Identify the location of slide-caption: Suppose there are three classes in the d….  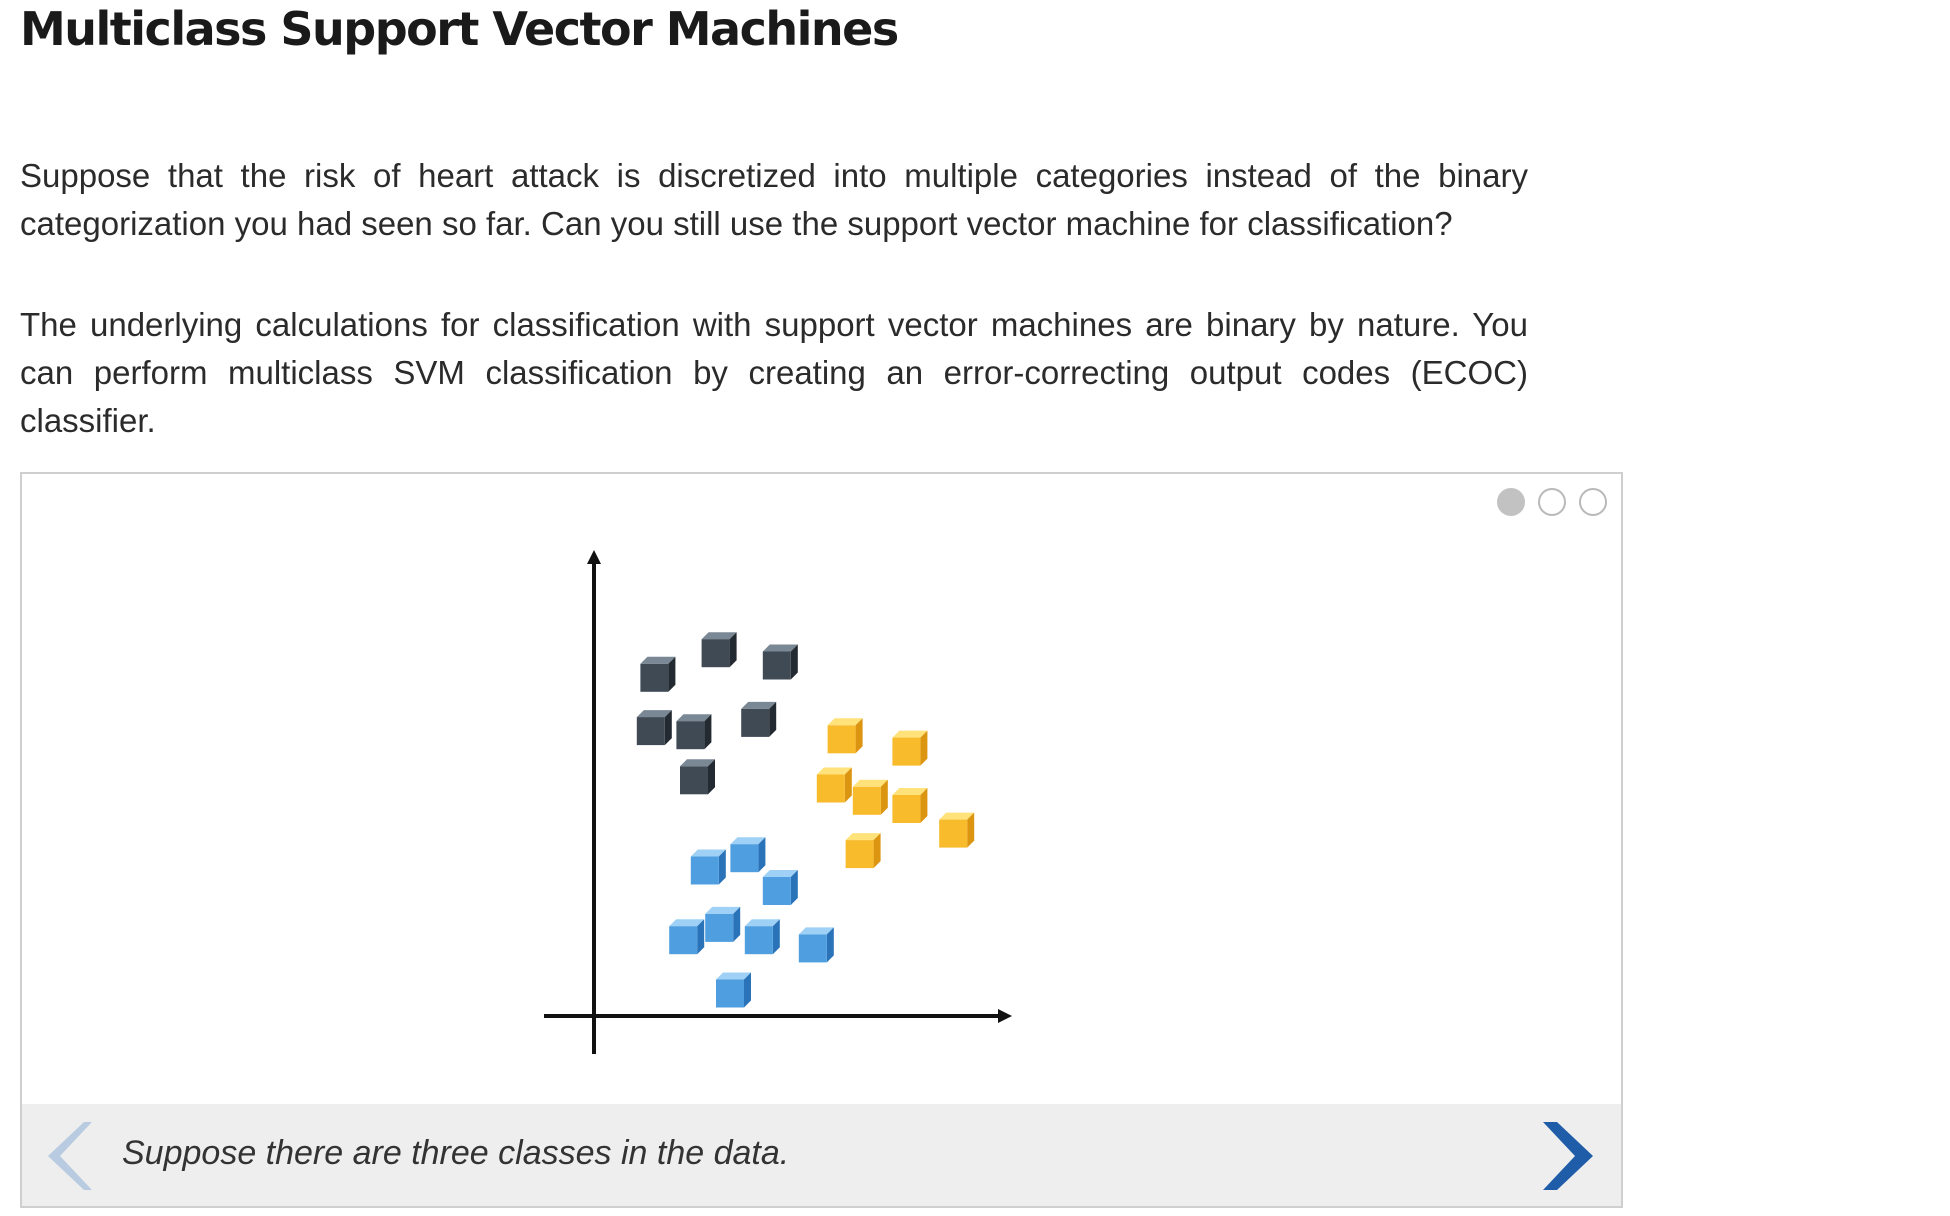
(456, 1153).